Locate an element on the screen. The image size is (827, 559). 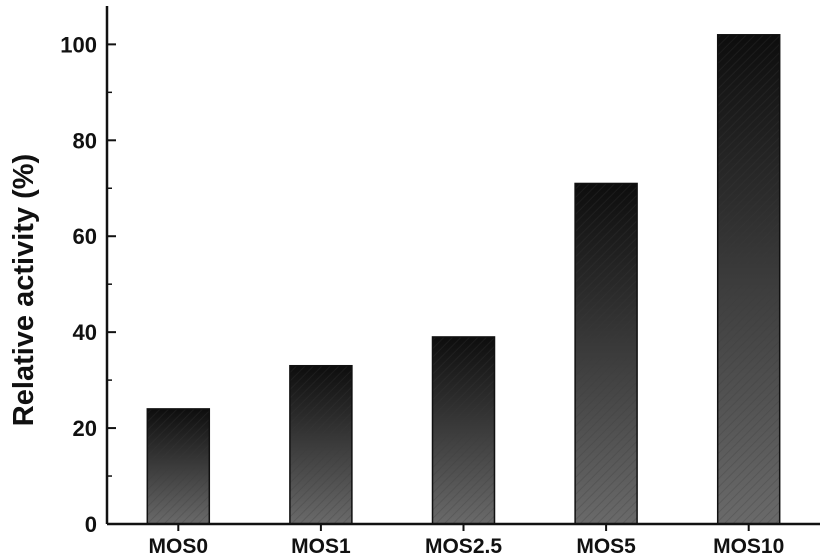
x-tick-label: MOS5 is located at coordinates (606, 546).